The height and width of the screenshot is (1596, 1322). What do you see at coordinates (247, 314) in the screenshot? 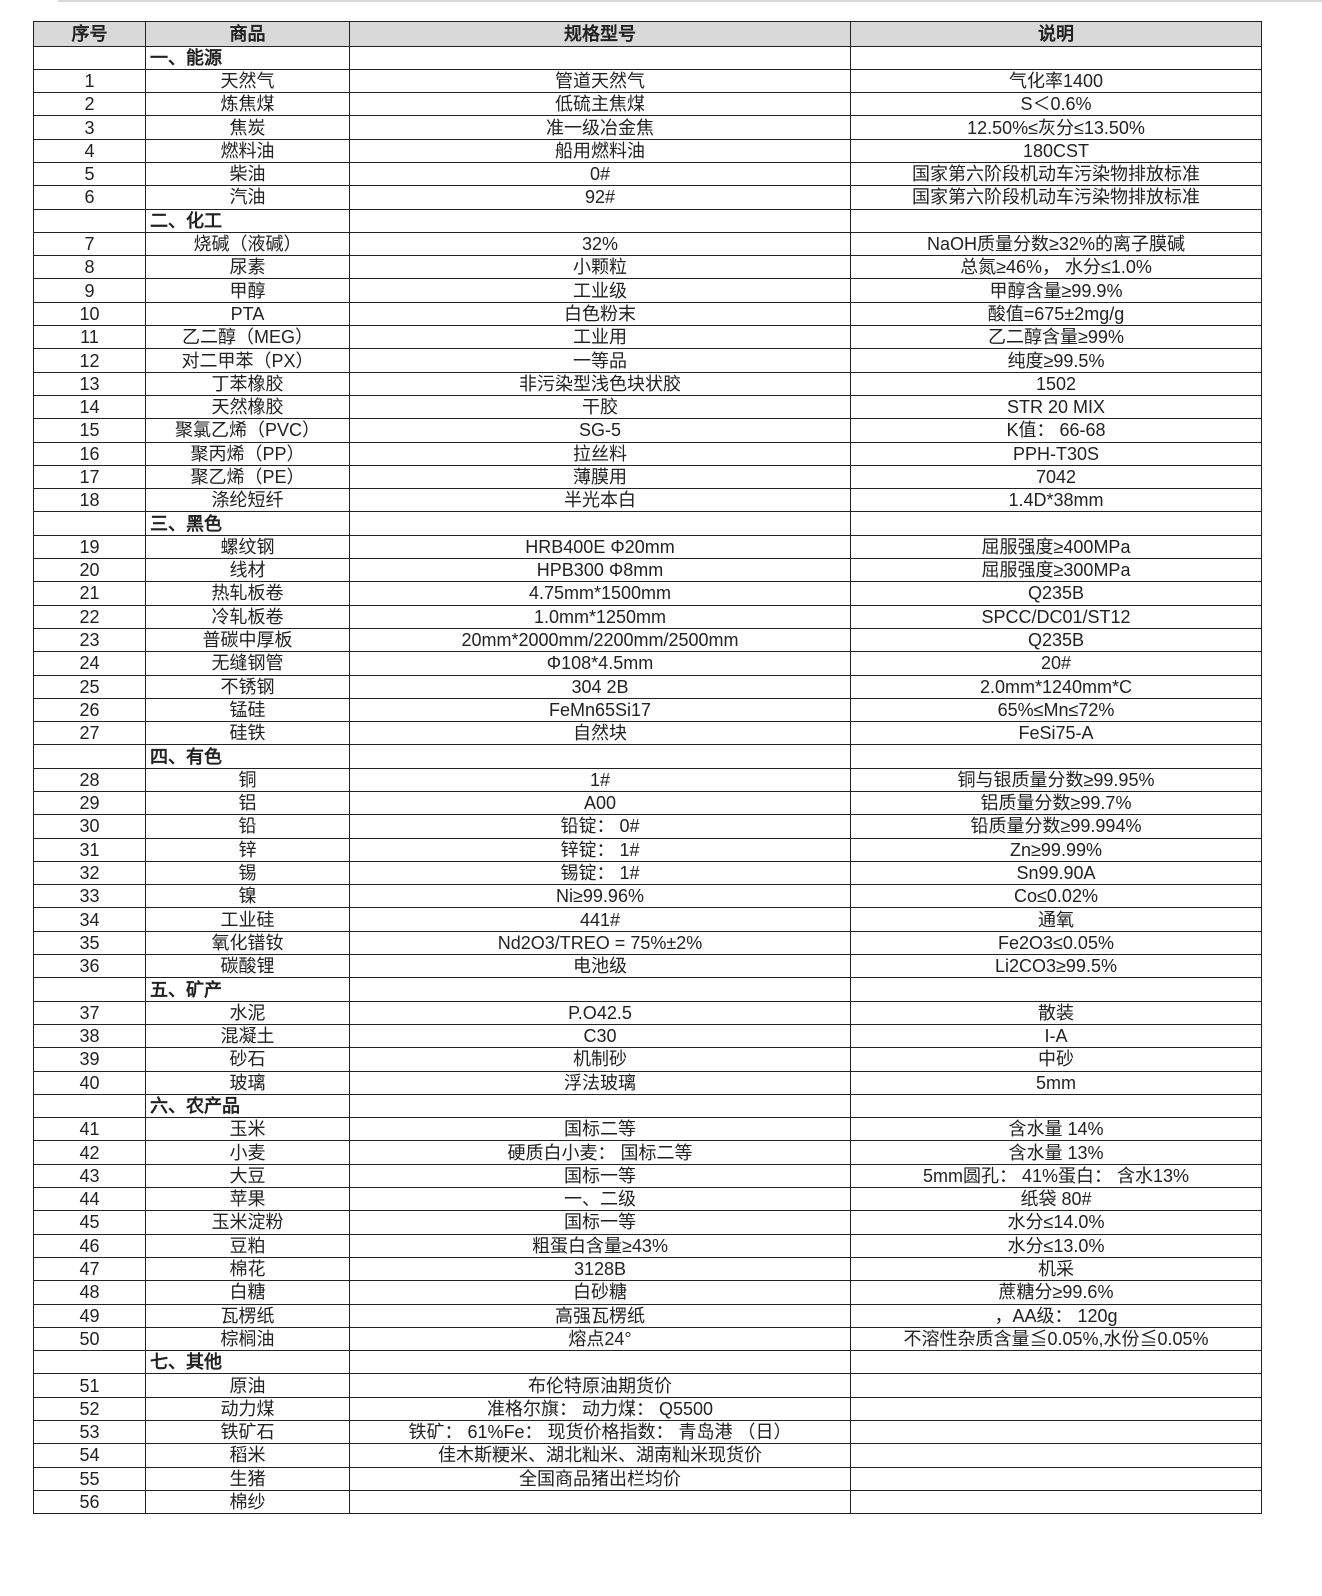
I see `cell-commodity: PTA` at bounding box center [247, 314].